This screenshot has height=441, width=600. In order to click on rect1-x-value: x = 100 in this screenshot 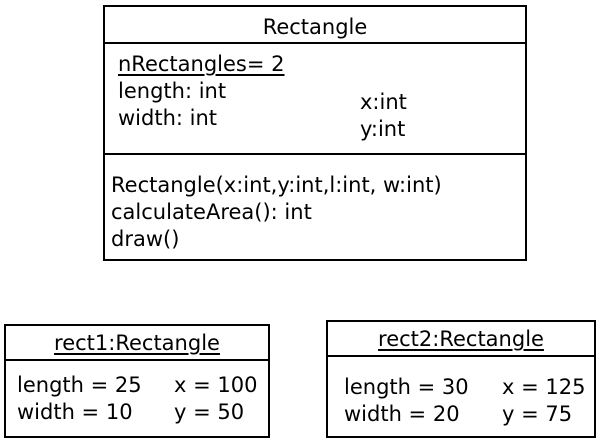, I will do `click(216, 385)`.